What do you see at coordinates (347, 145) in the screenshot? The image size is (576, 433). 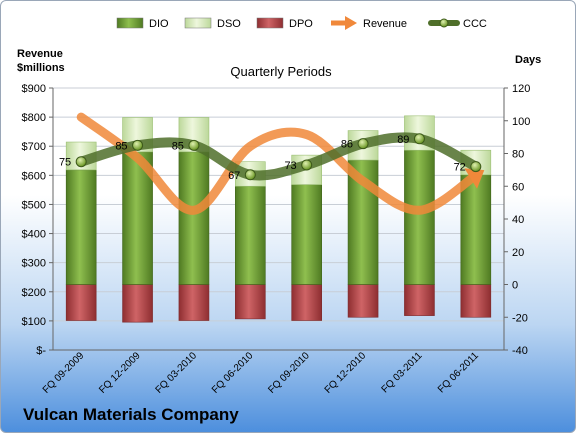 I see `ccc-data-label: 86` at bounding box center [347, 145].